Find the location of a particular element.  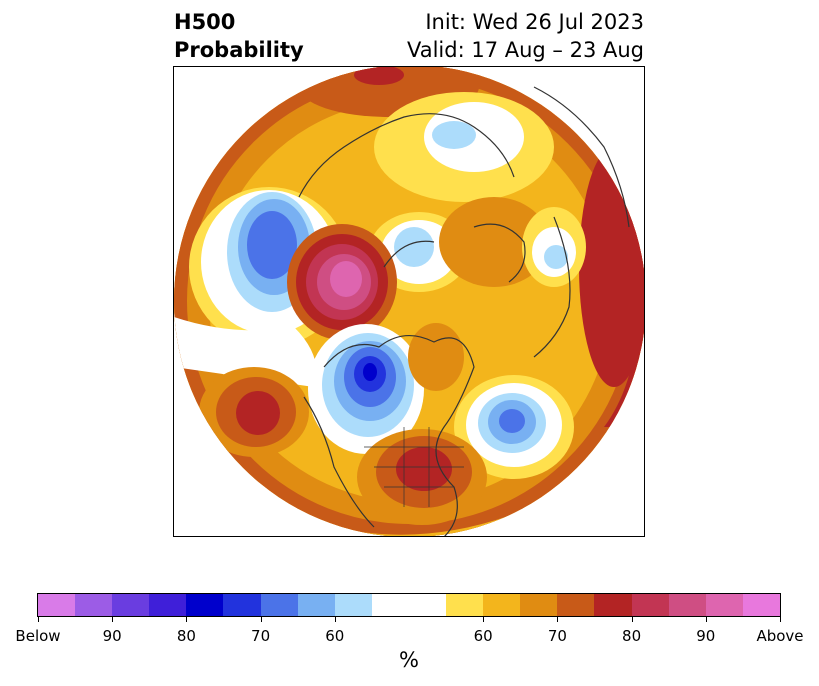

east-orange is located at coordinates (494, 242).